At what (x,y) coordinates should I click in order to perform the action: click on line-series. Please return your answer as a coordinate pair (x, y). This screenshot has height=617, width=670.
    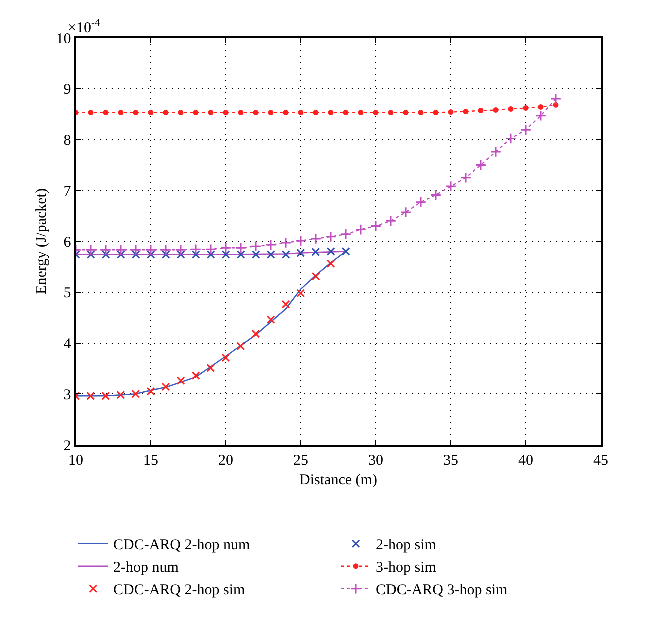
    Looking at the image, I should click on (211, 324).